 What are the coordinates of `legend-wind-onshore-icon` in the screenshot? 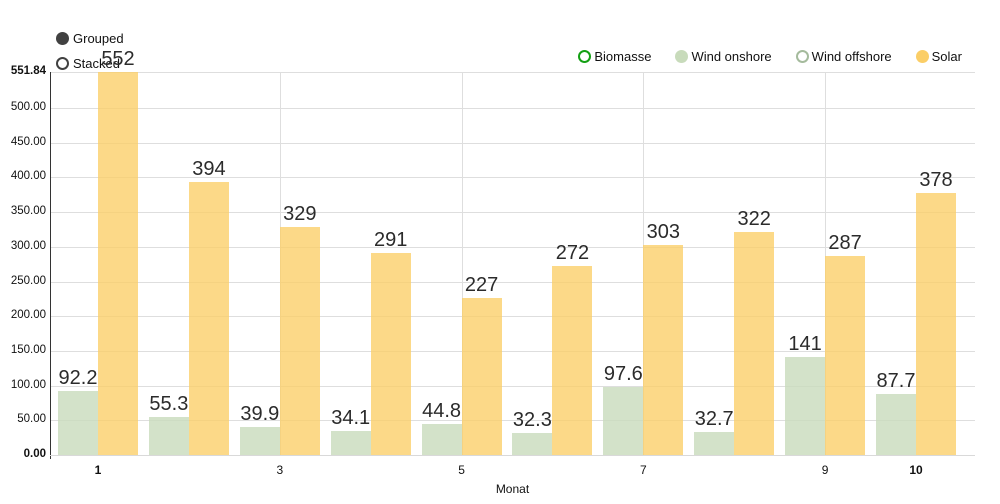 It's located at (682, 56).